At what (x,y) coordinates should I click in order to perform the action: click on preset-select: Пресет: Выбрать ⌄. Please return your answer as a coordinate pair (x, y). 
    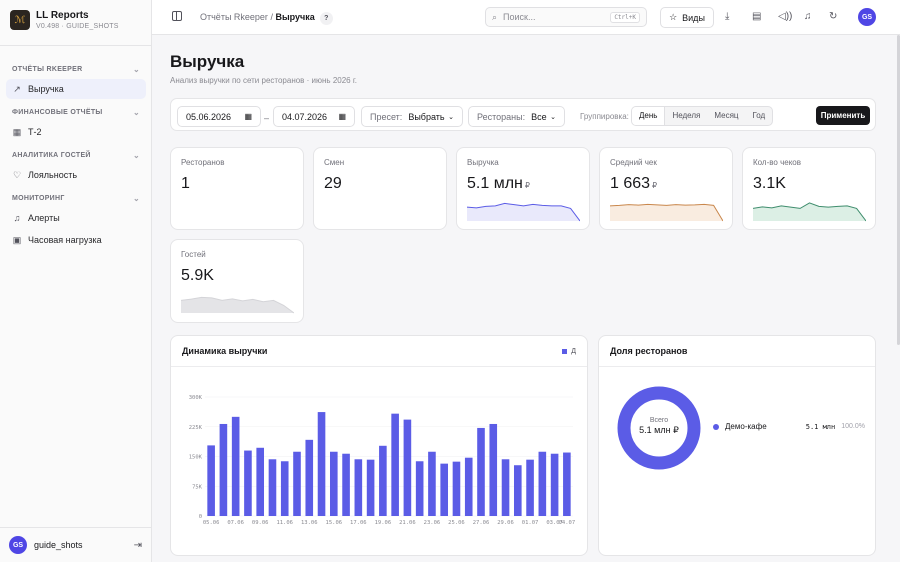
    Looking at the image, I should click on (412, 116).